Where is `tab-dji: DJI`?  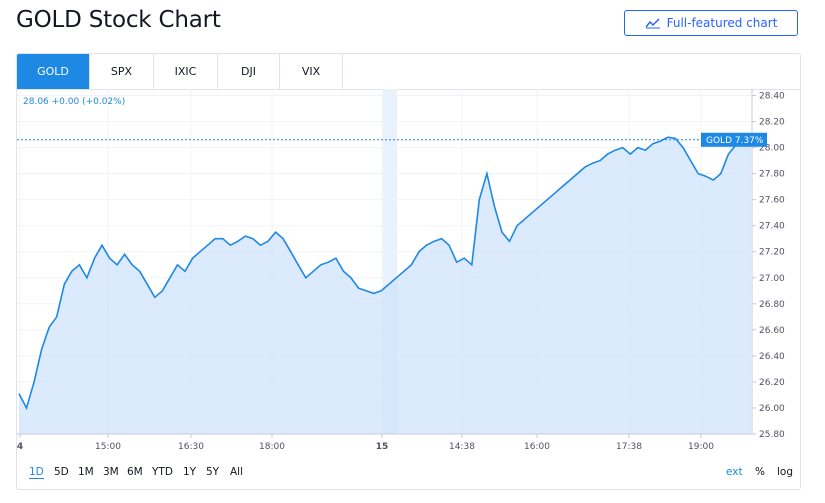
tab-dji: DJI is located at coordinates (249, 71).